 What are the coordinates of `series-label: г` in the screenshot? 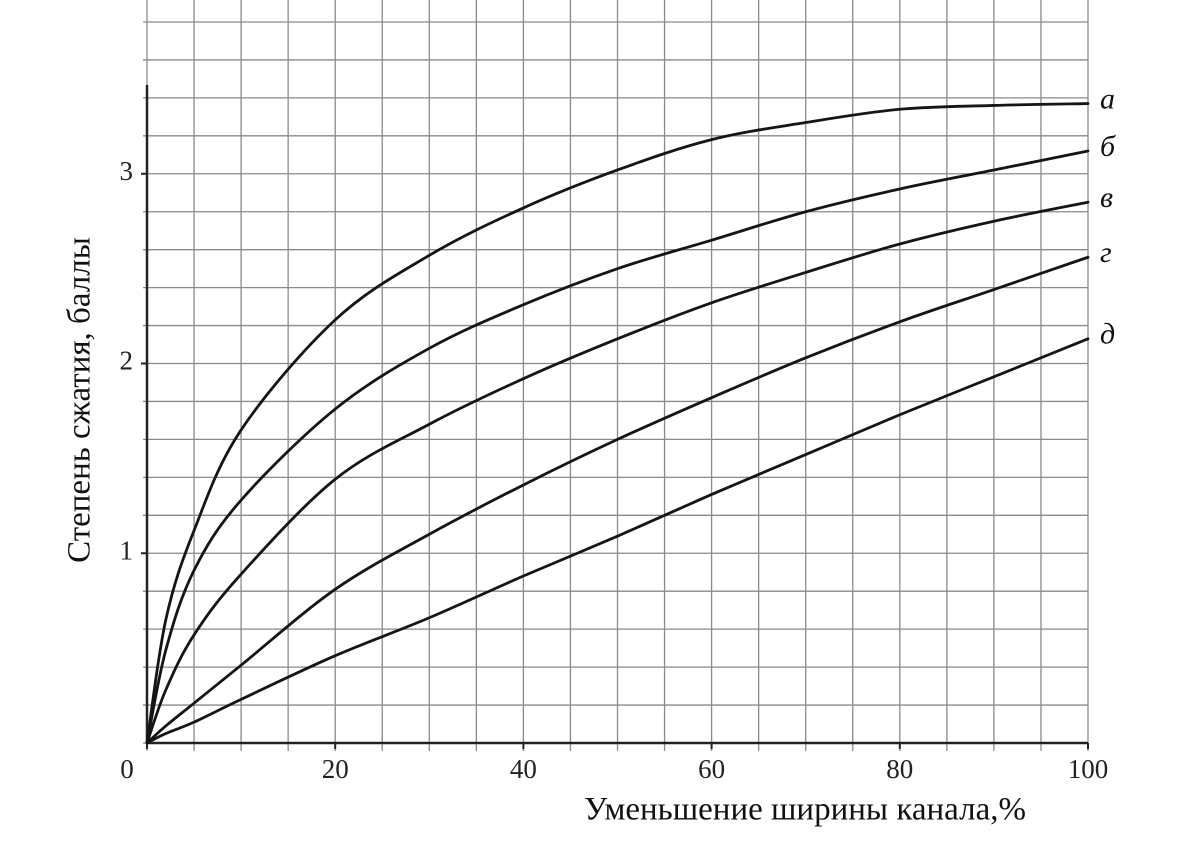 It's located at (1106, 252).